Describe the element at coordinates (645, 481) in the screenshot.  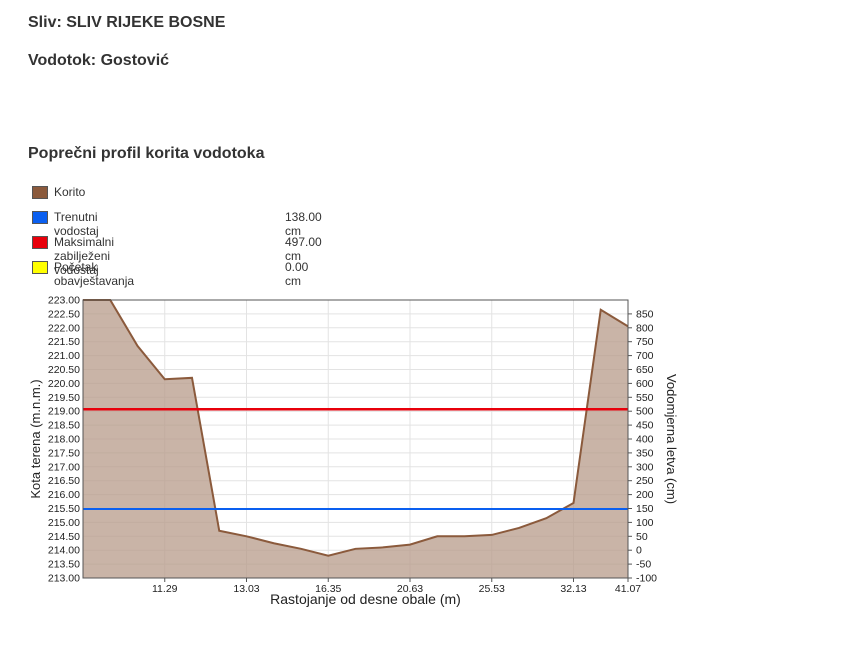
I see `y2-tick-label: 250` at that location.